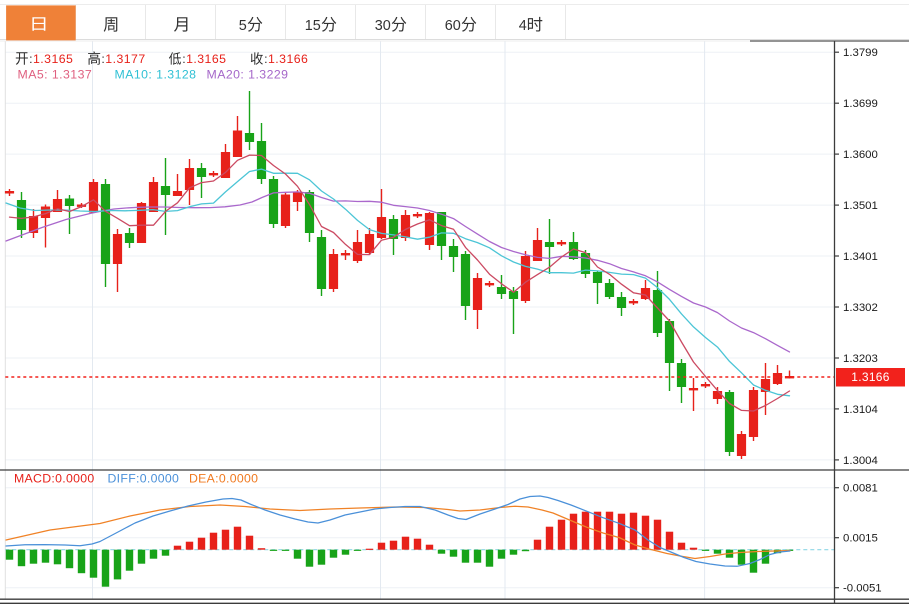  What do you see at coordinates (223, 479) in the screenshot?
I see `svg-text: DEA:0.0000` at bounding box center [223, 479].